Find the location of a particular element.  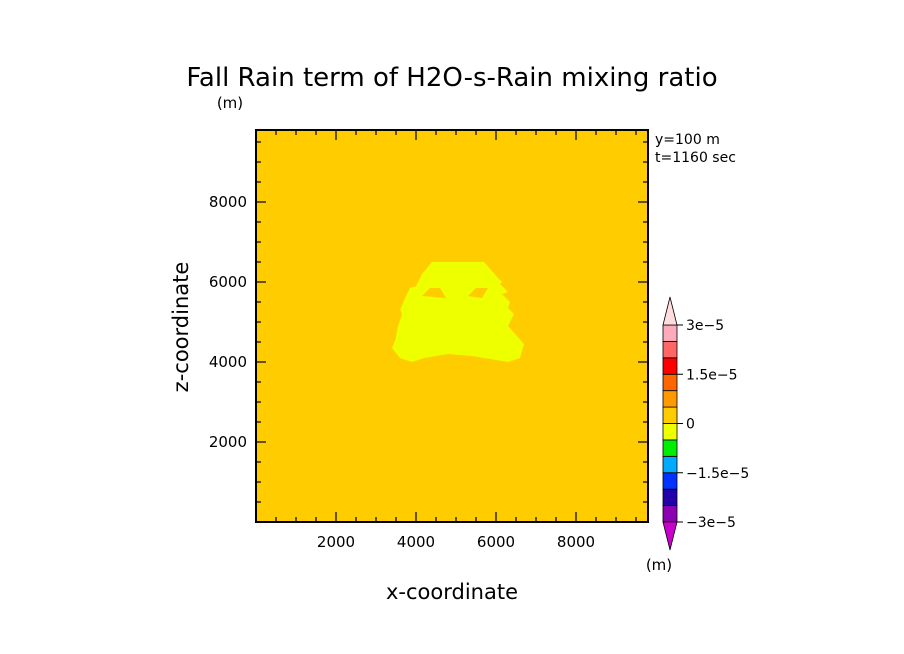

y-tick-label: 4000 is located at coordinates (228, 362).